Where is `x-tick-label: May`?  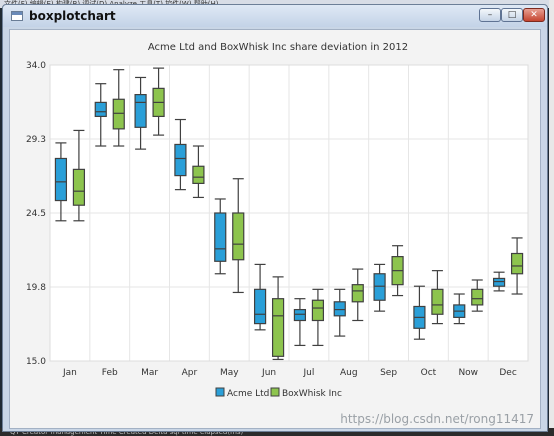
x-tick-label: May is located at coordinates (229, 373).